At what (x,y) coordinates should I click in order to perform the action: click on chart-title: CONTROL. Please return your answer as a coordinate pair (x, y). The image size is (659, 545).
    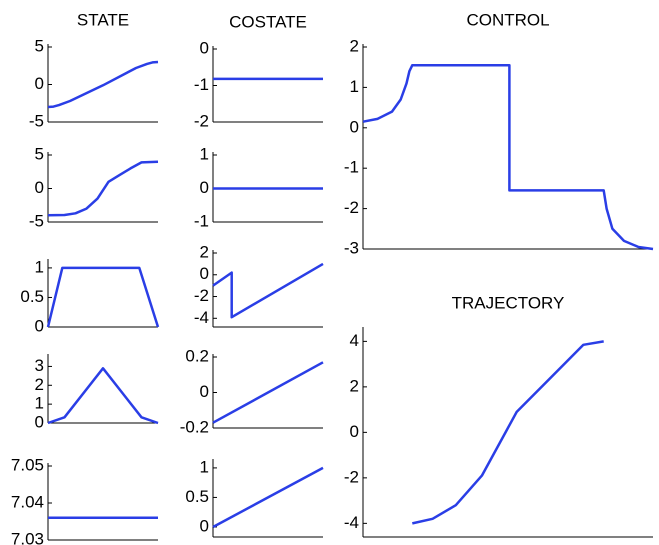
    Looking at the image, I should click on (507, 19).